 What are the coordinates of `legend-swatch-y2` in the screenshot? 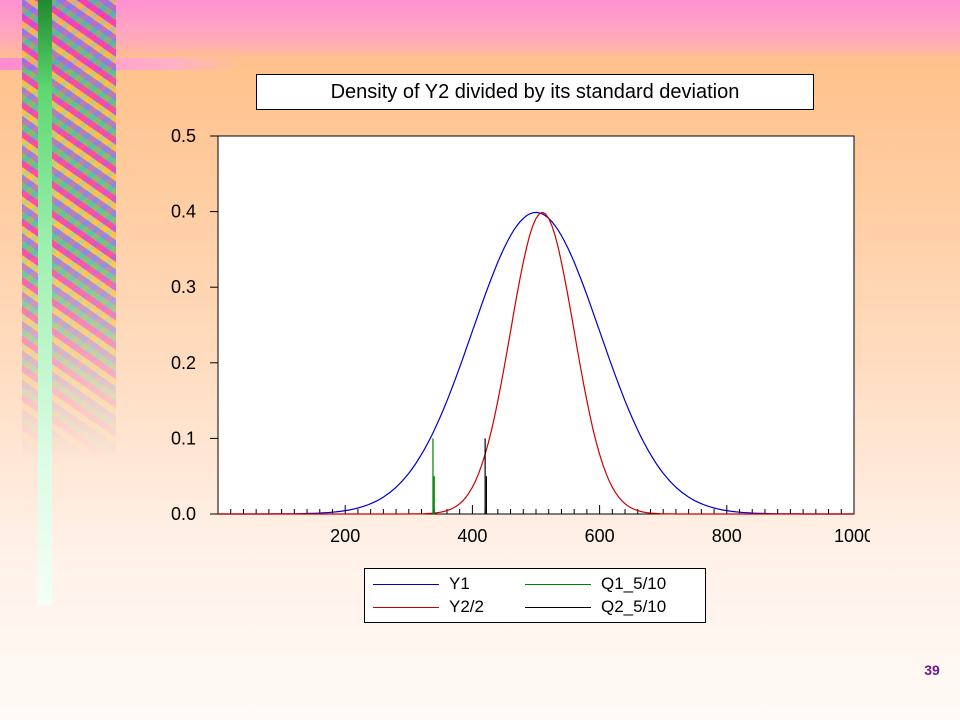 It's located at (406, 607).